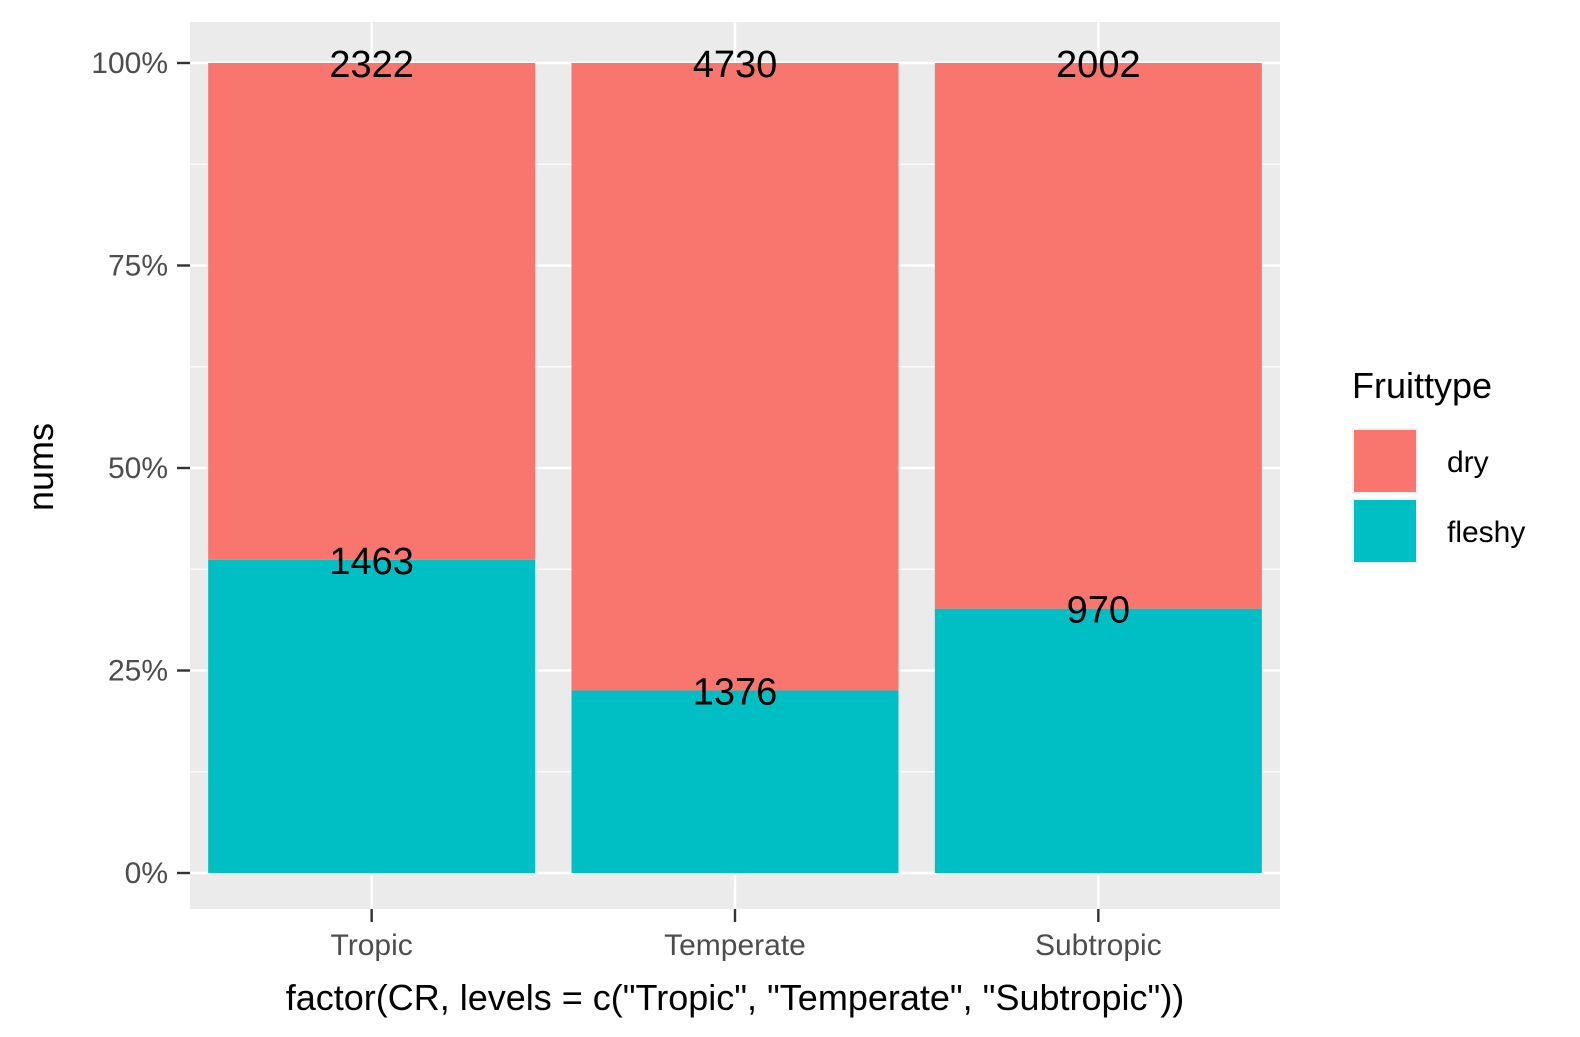  What do you see at coordinates (1486, 532) in the screenshot?
I see `legend-label-fleshy: fleshy` at bounding box center [1486, 532].